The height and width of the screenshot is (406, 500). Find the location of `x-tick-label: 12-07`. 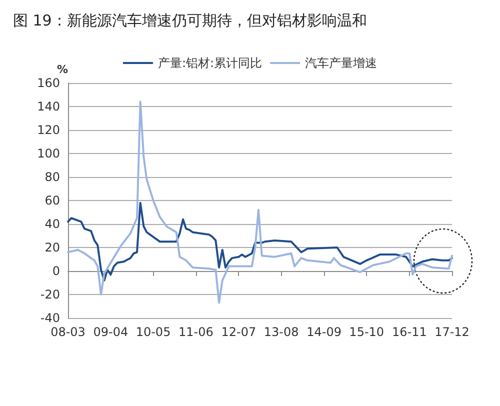

x-tick-label: 12-07 is located at coordinates (238, 332).